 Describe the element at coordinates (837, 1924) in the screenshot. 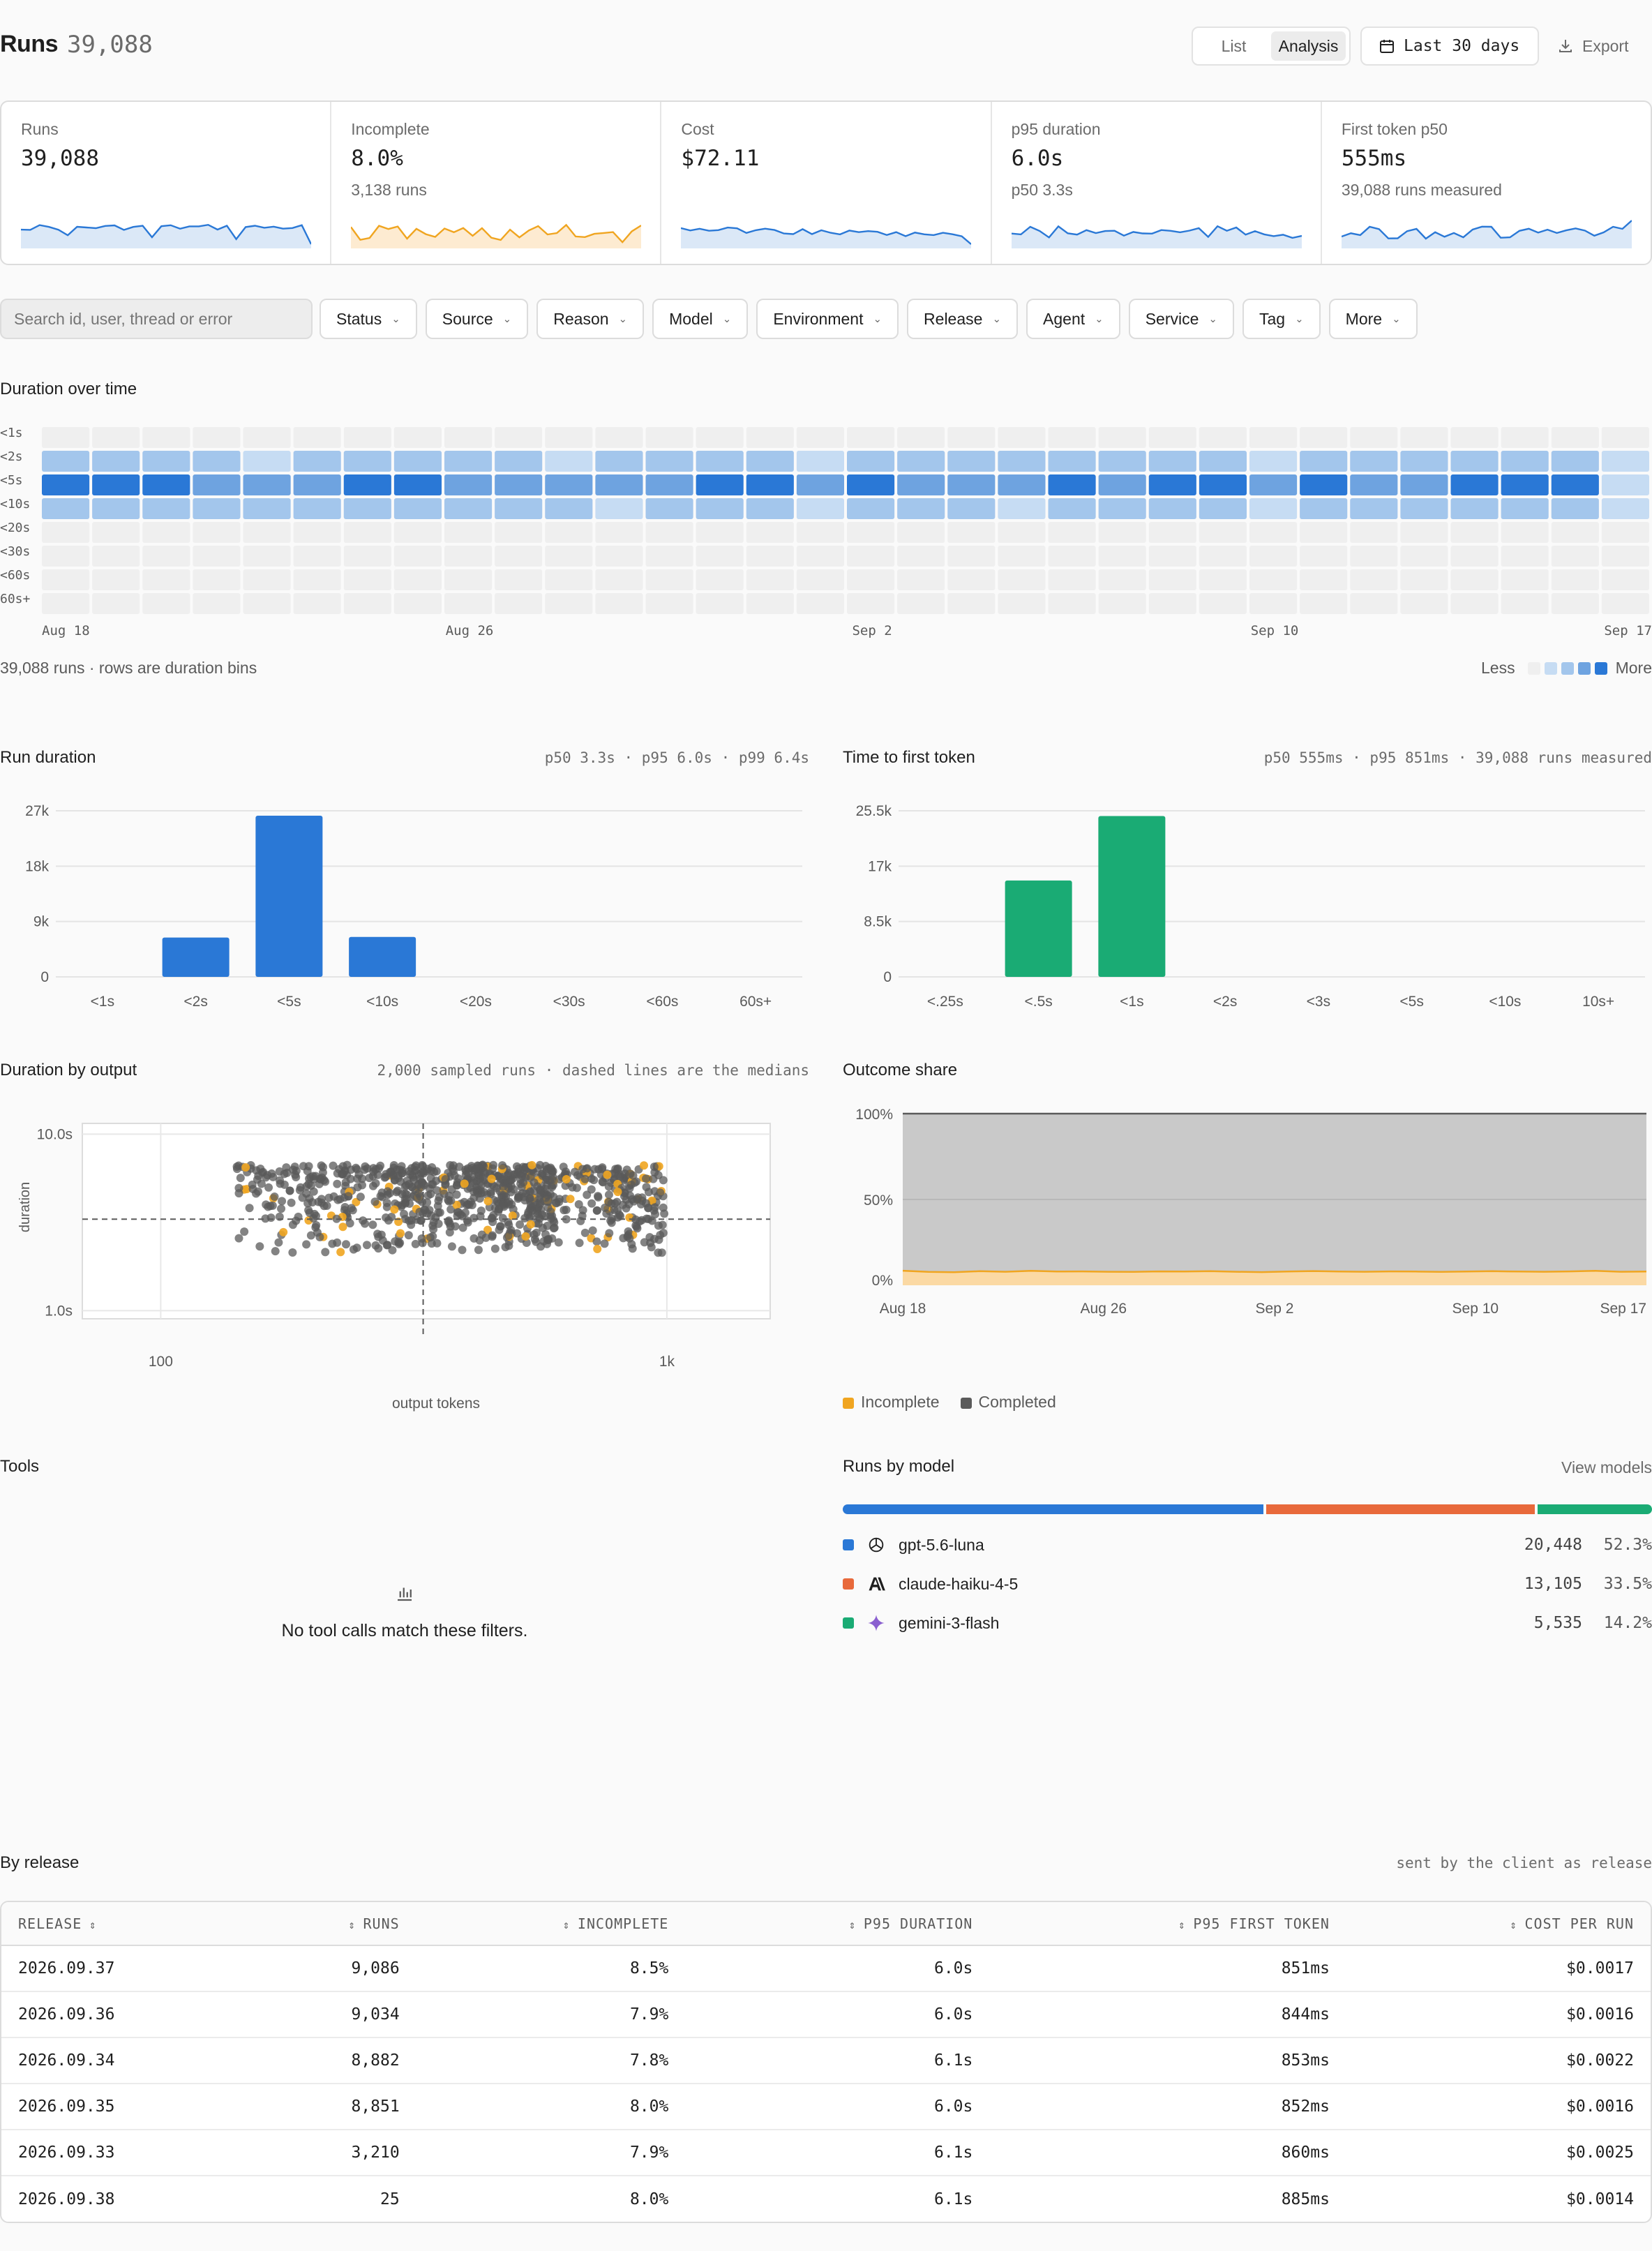

I see `column-header: ⇕ P95 DURATION` at that location.